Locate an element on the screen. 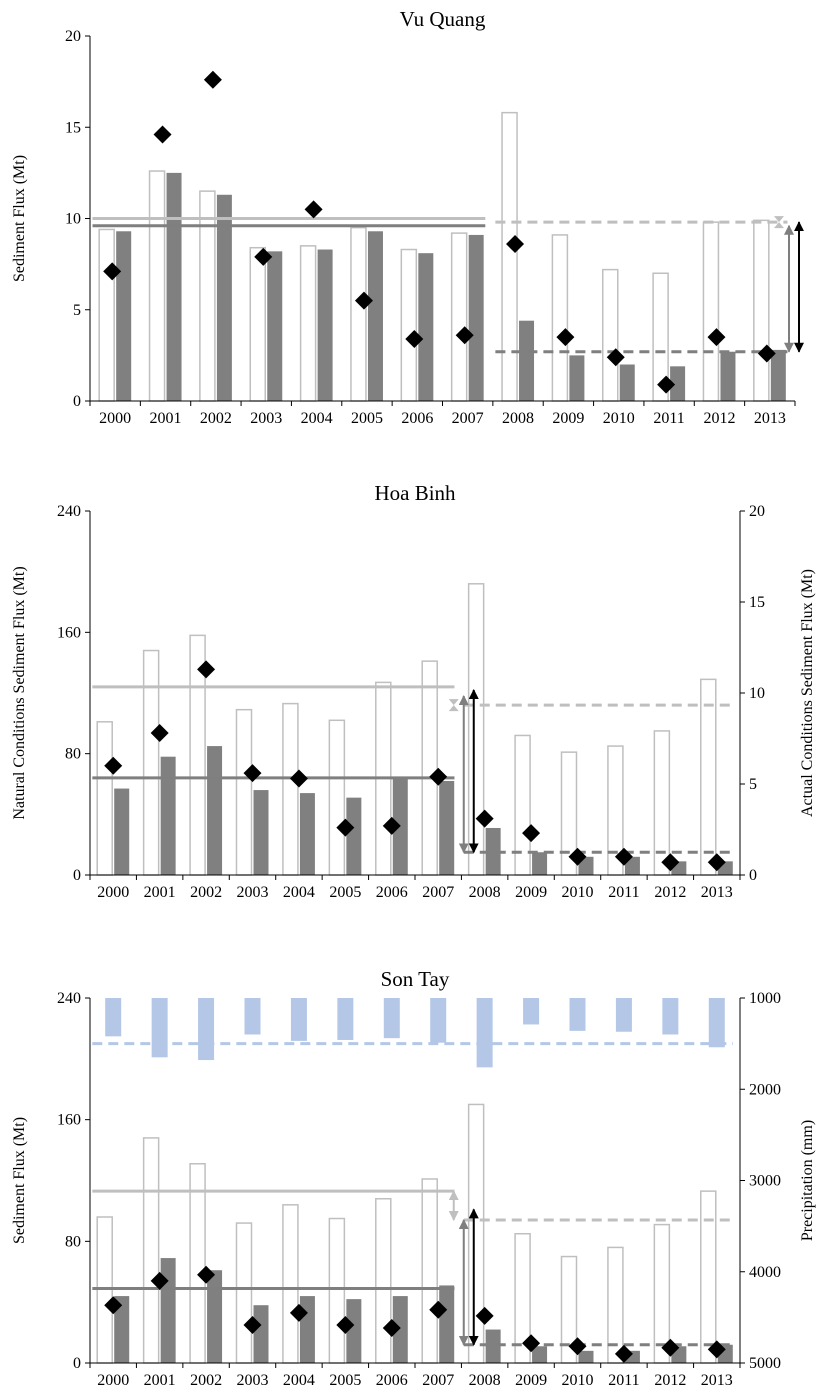 Image resolution: width=825 pixels, height=1392 pixels. y2-tick-label: 20 is located at coordinates (757, 511).